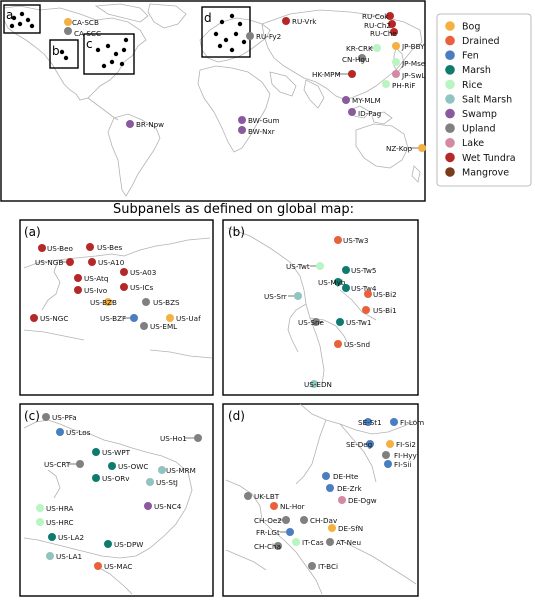 The width and height of the screenshot is (535, 600). I want to click on site-label: US-OWC, so click(133, 466).